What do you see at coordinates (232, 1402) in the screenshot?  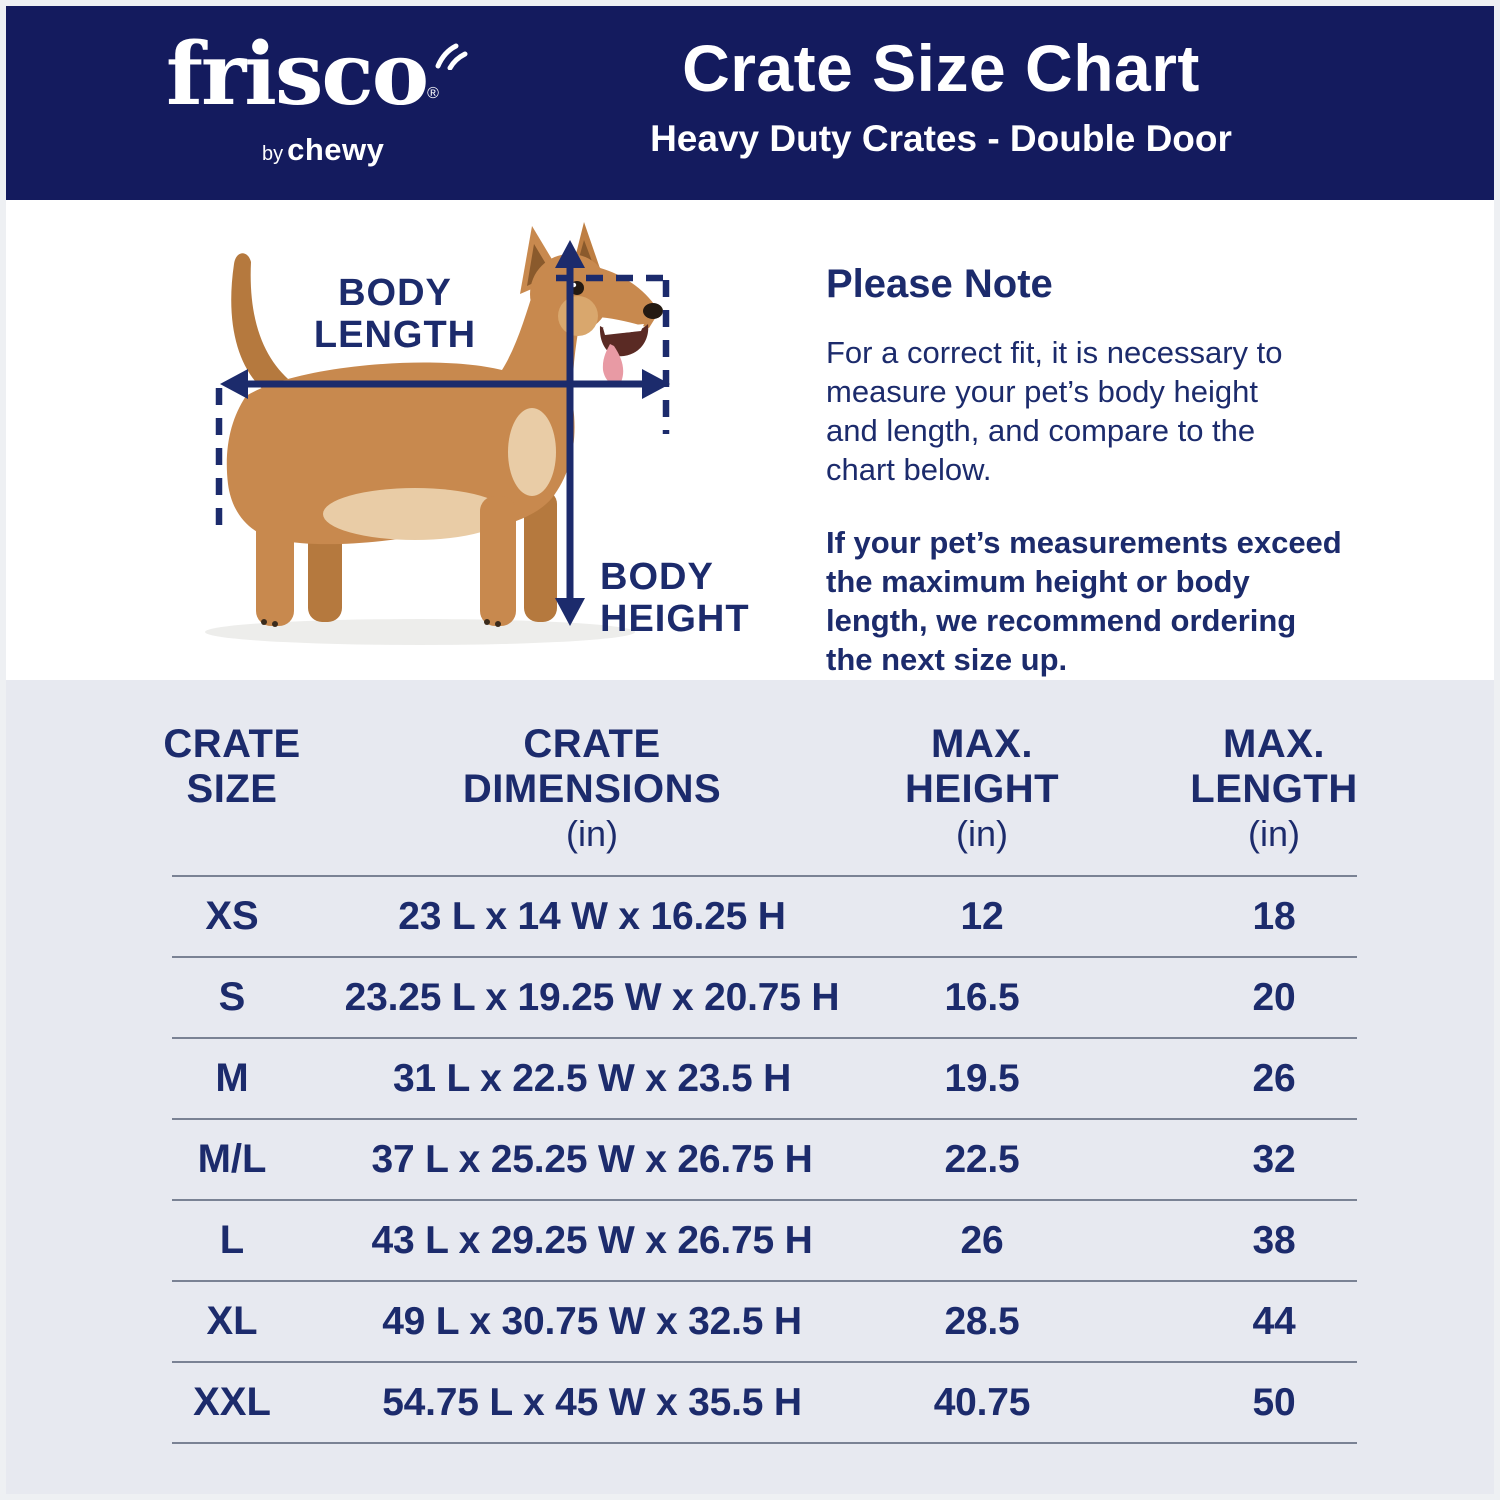 I see `crate-size-value: XXL` at bounding box center [232, 1402].